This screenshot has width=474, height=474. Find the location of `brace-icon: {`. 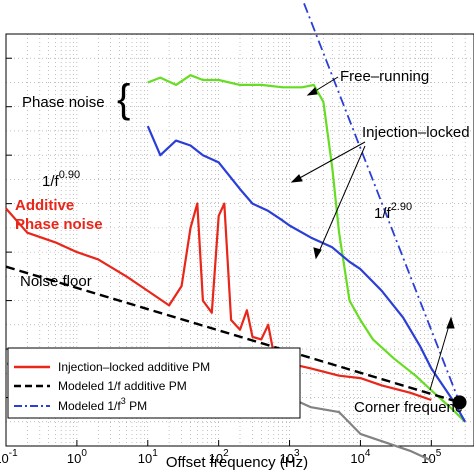

brace-icon: { is located at coordinates (123, 99).